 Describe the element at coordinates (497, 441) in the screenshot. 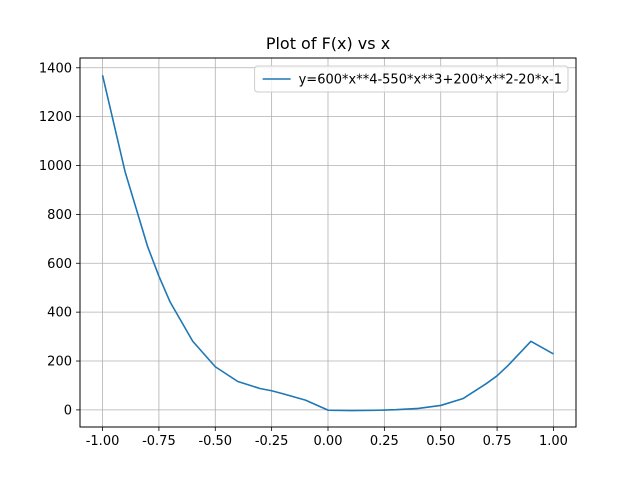

I see `x-tick-label: 0.75` at that location.